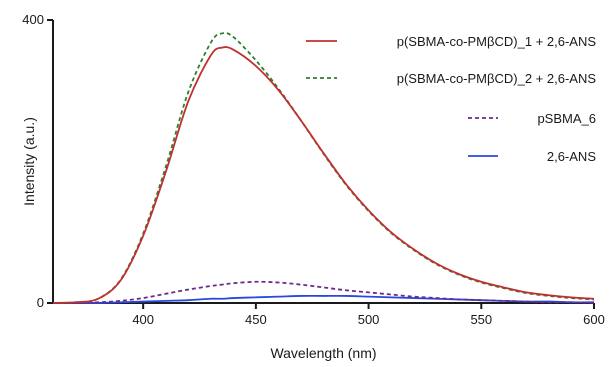  I want to click on legend-label-3: pSBMA_6, so click(566, 118).